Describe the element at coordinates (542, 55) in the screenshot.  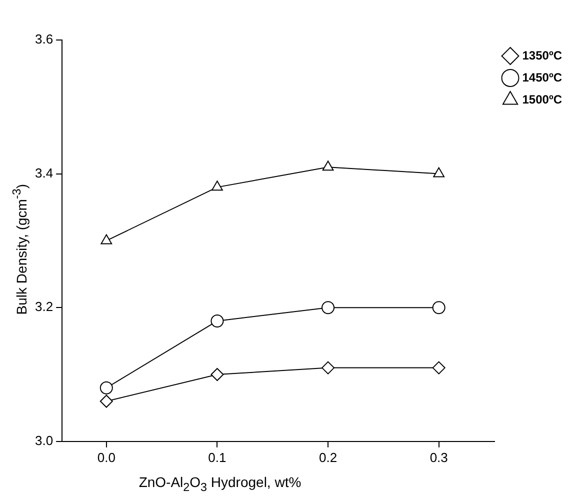
I see `legend-label: 1350ºC` at that location.